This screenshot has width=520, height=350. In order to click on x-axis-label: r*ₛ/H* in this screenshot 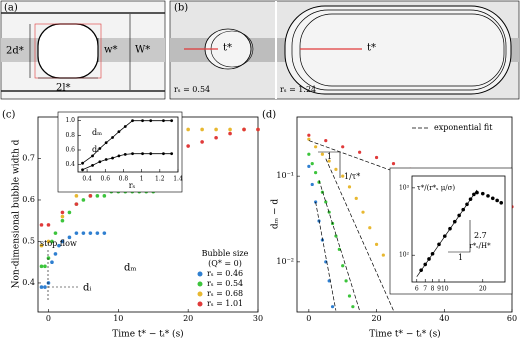, I will do `click(480, 246)`.